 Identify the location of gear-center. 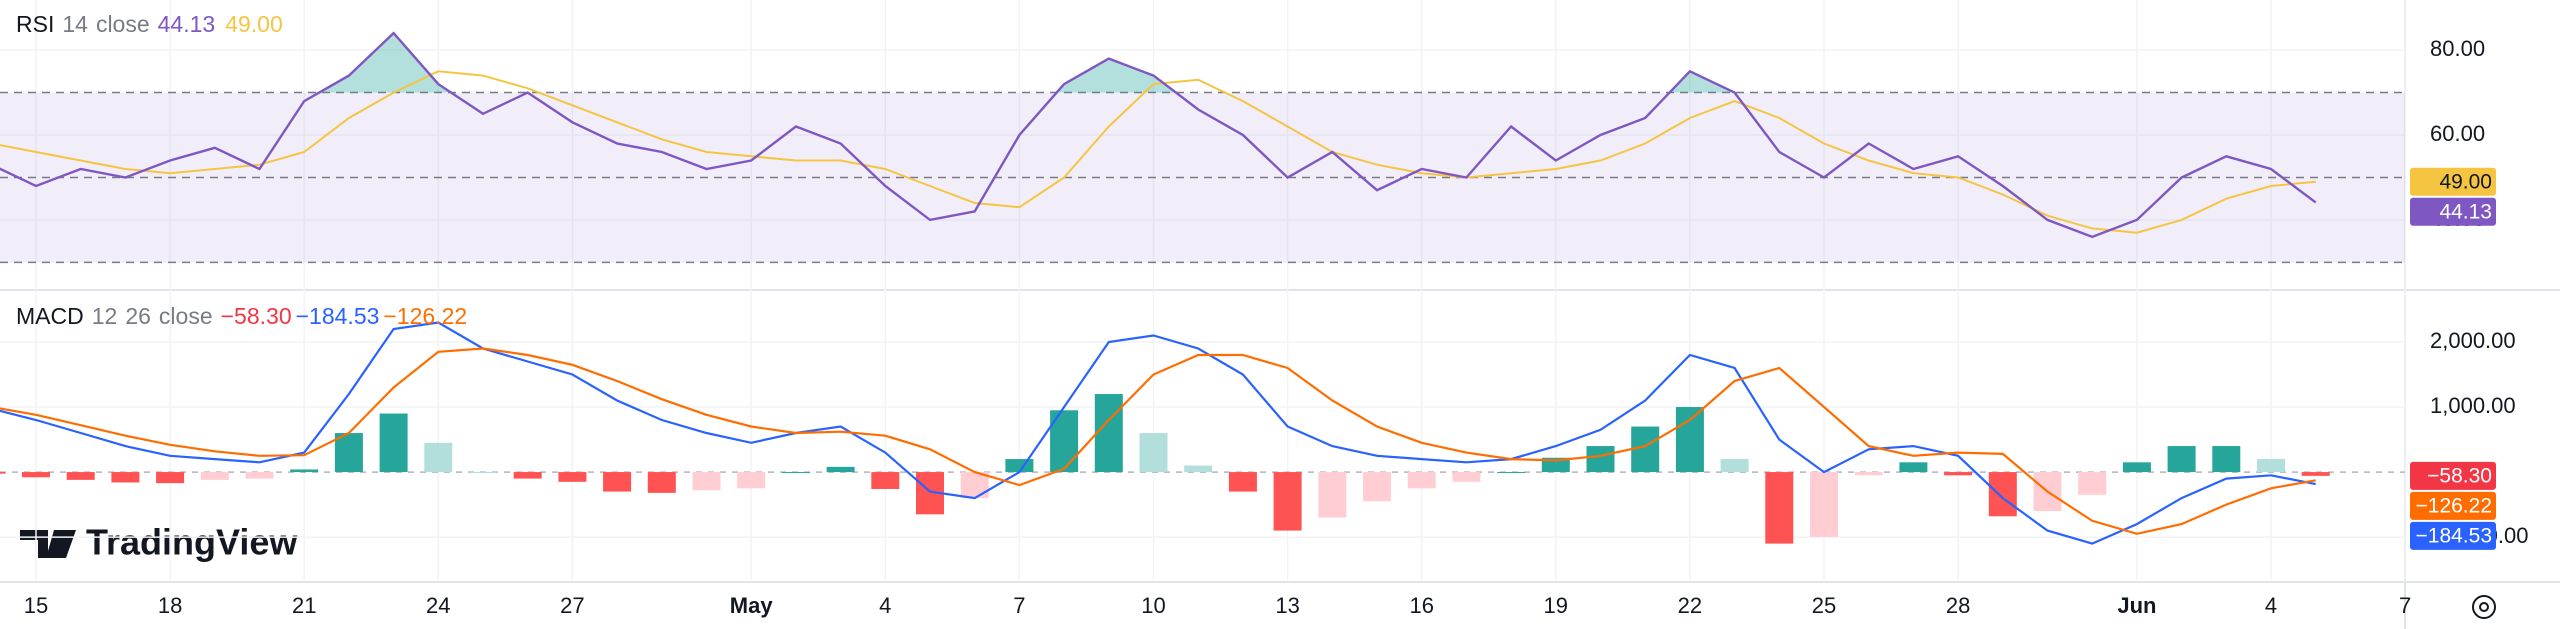
(2484, 607).